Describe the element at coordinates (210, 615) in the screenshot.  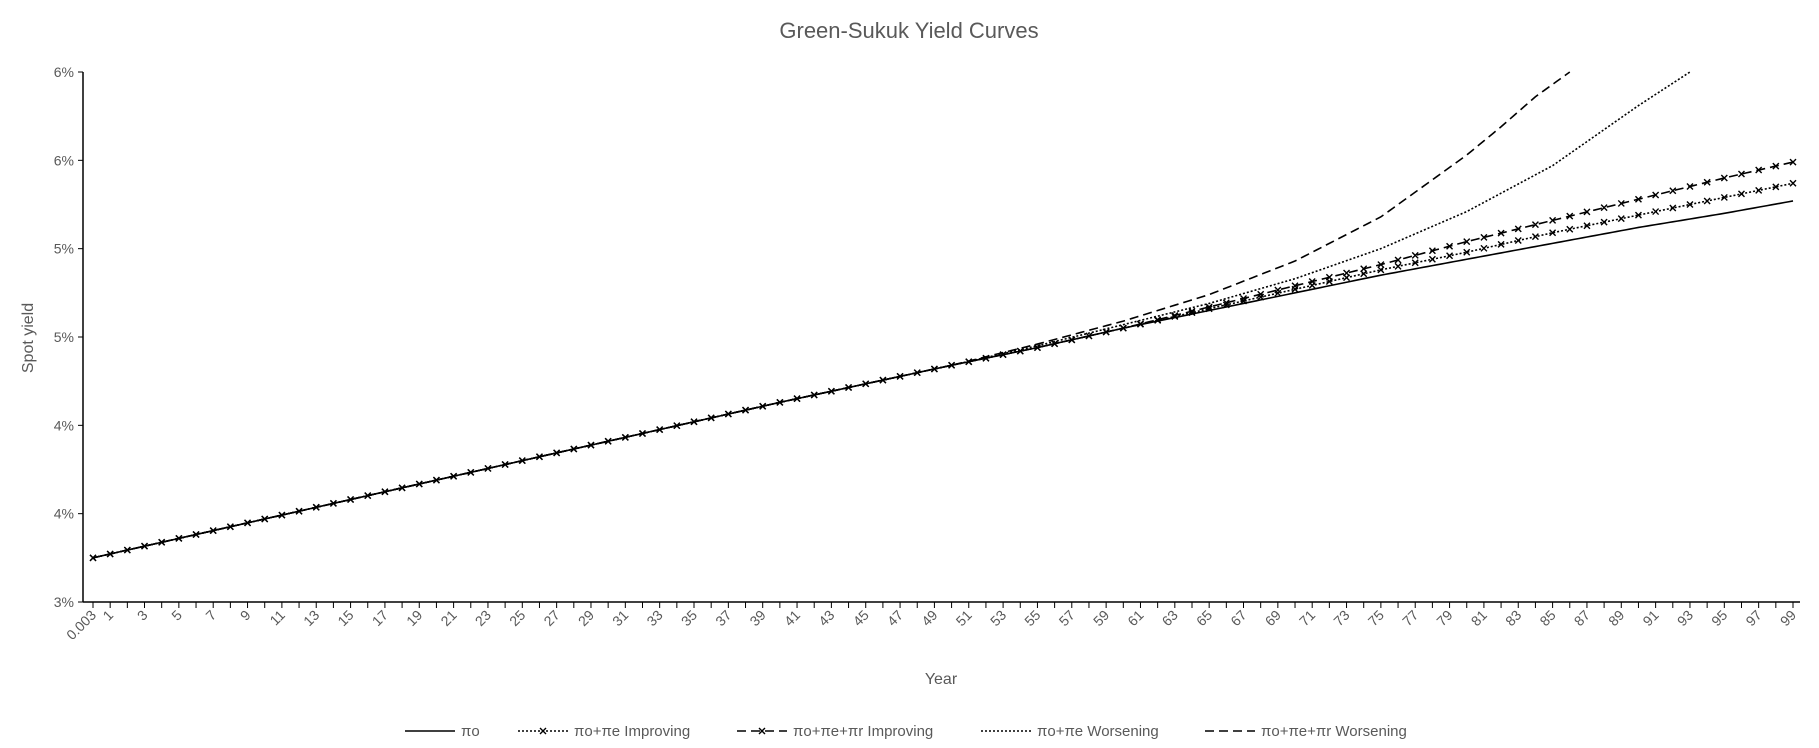
I see `x-tick-label: 7` at that location.